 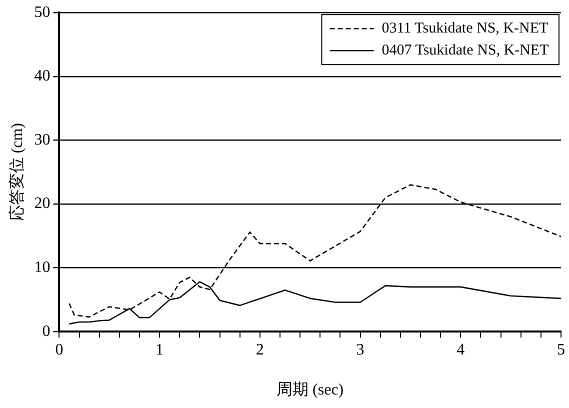 I want to click on x-tick-label: 0, so click(x=59, y=349).